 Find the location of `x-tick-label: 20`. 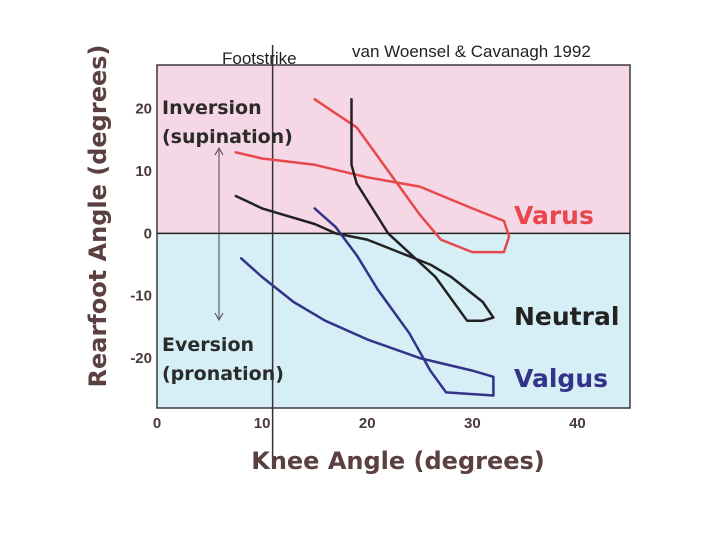

x-tick-label: 20 is located at coordinates (367, 423).